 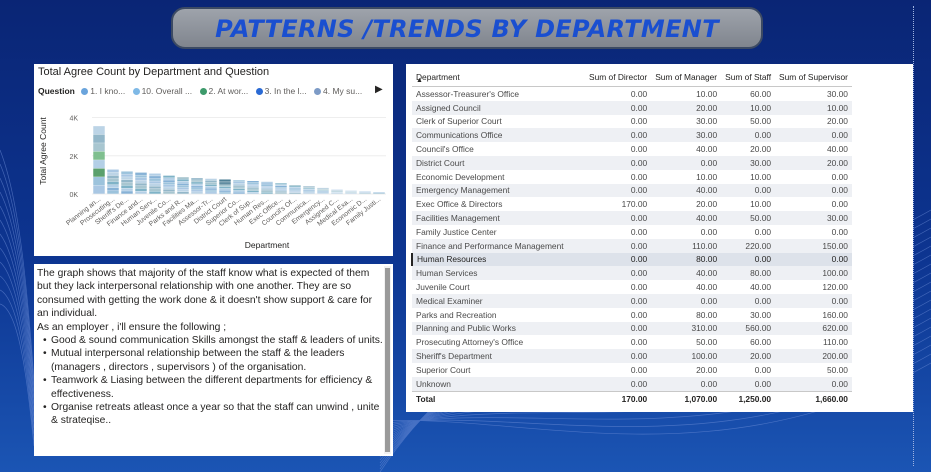 I want to click on table-row: Superior Court 0.00 20.00 0.00 50.00, so click(x=632, y=370).